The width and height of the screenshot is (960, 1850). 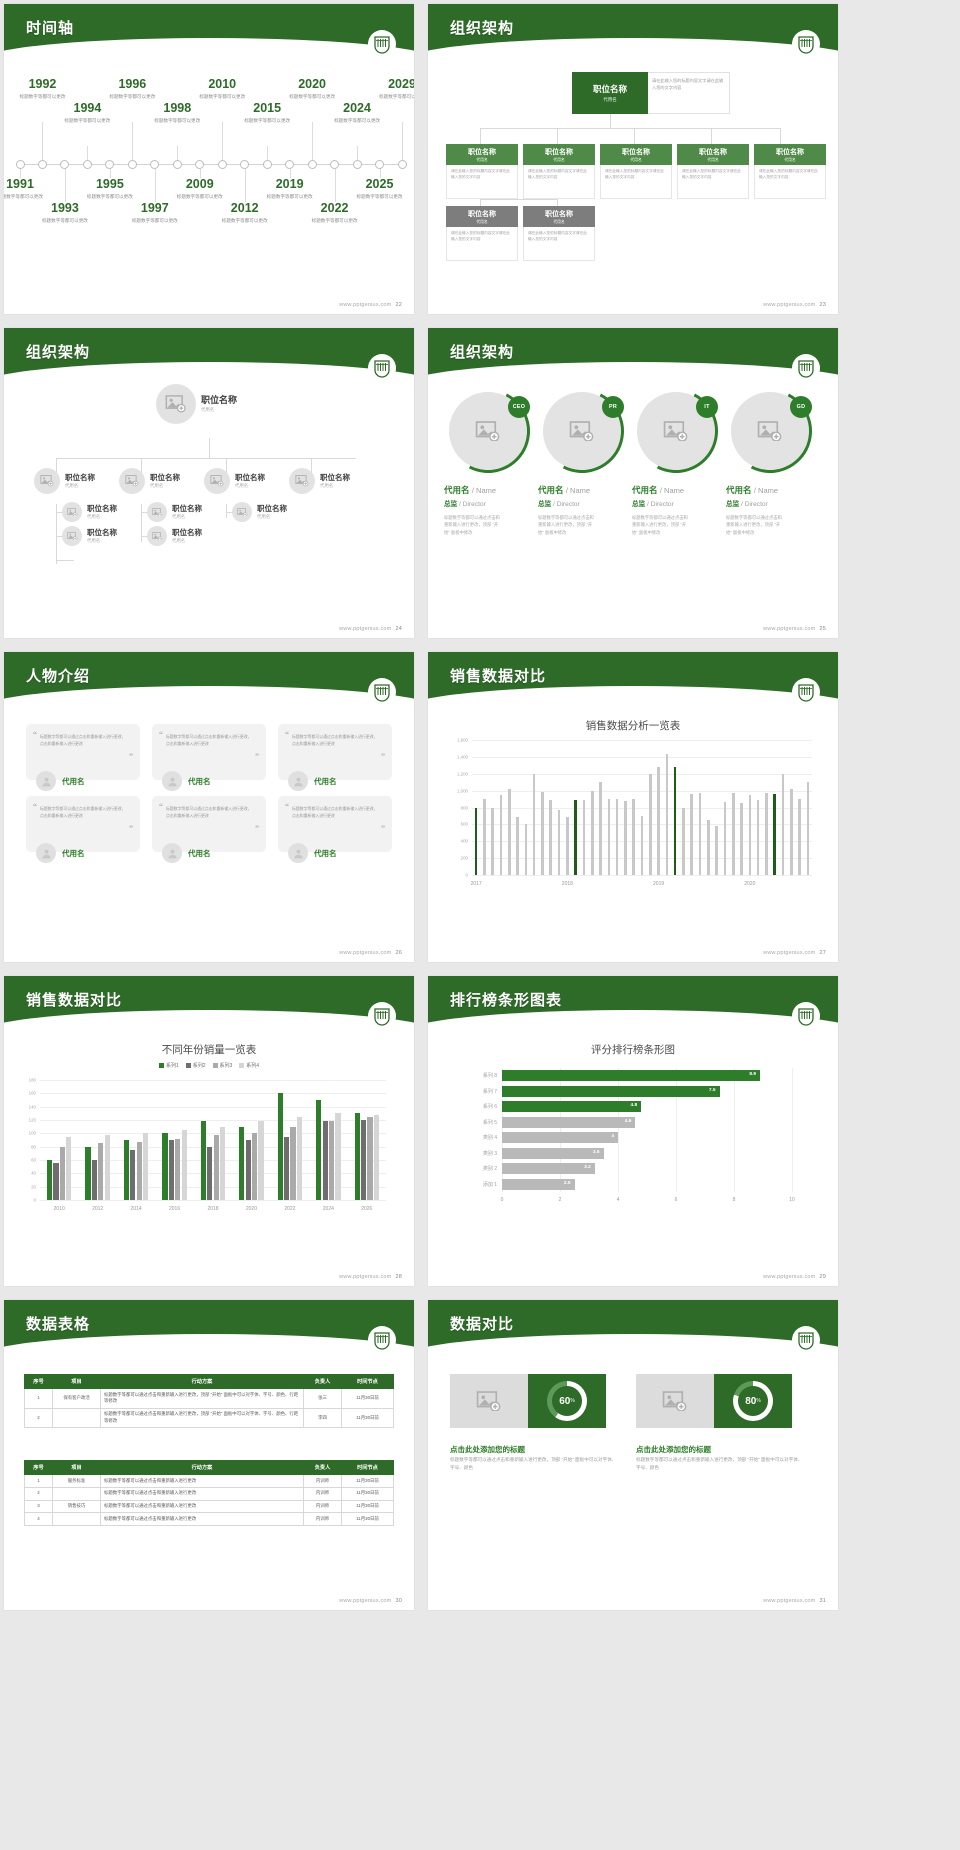 What do you see at coordinates (65, 213) in the screenshot?
I see `timeline-entry: 1993 标题数字等都可以更改` at bounding box center [65, 213].